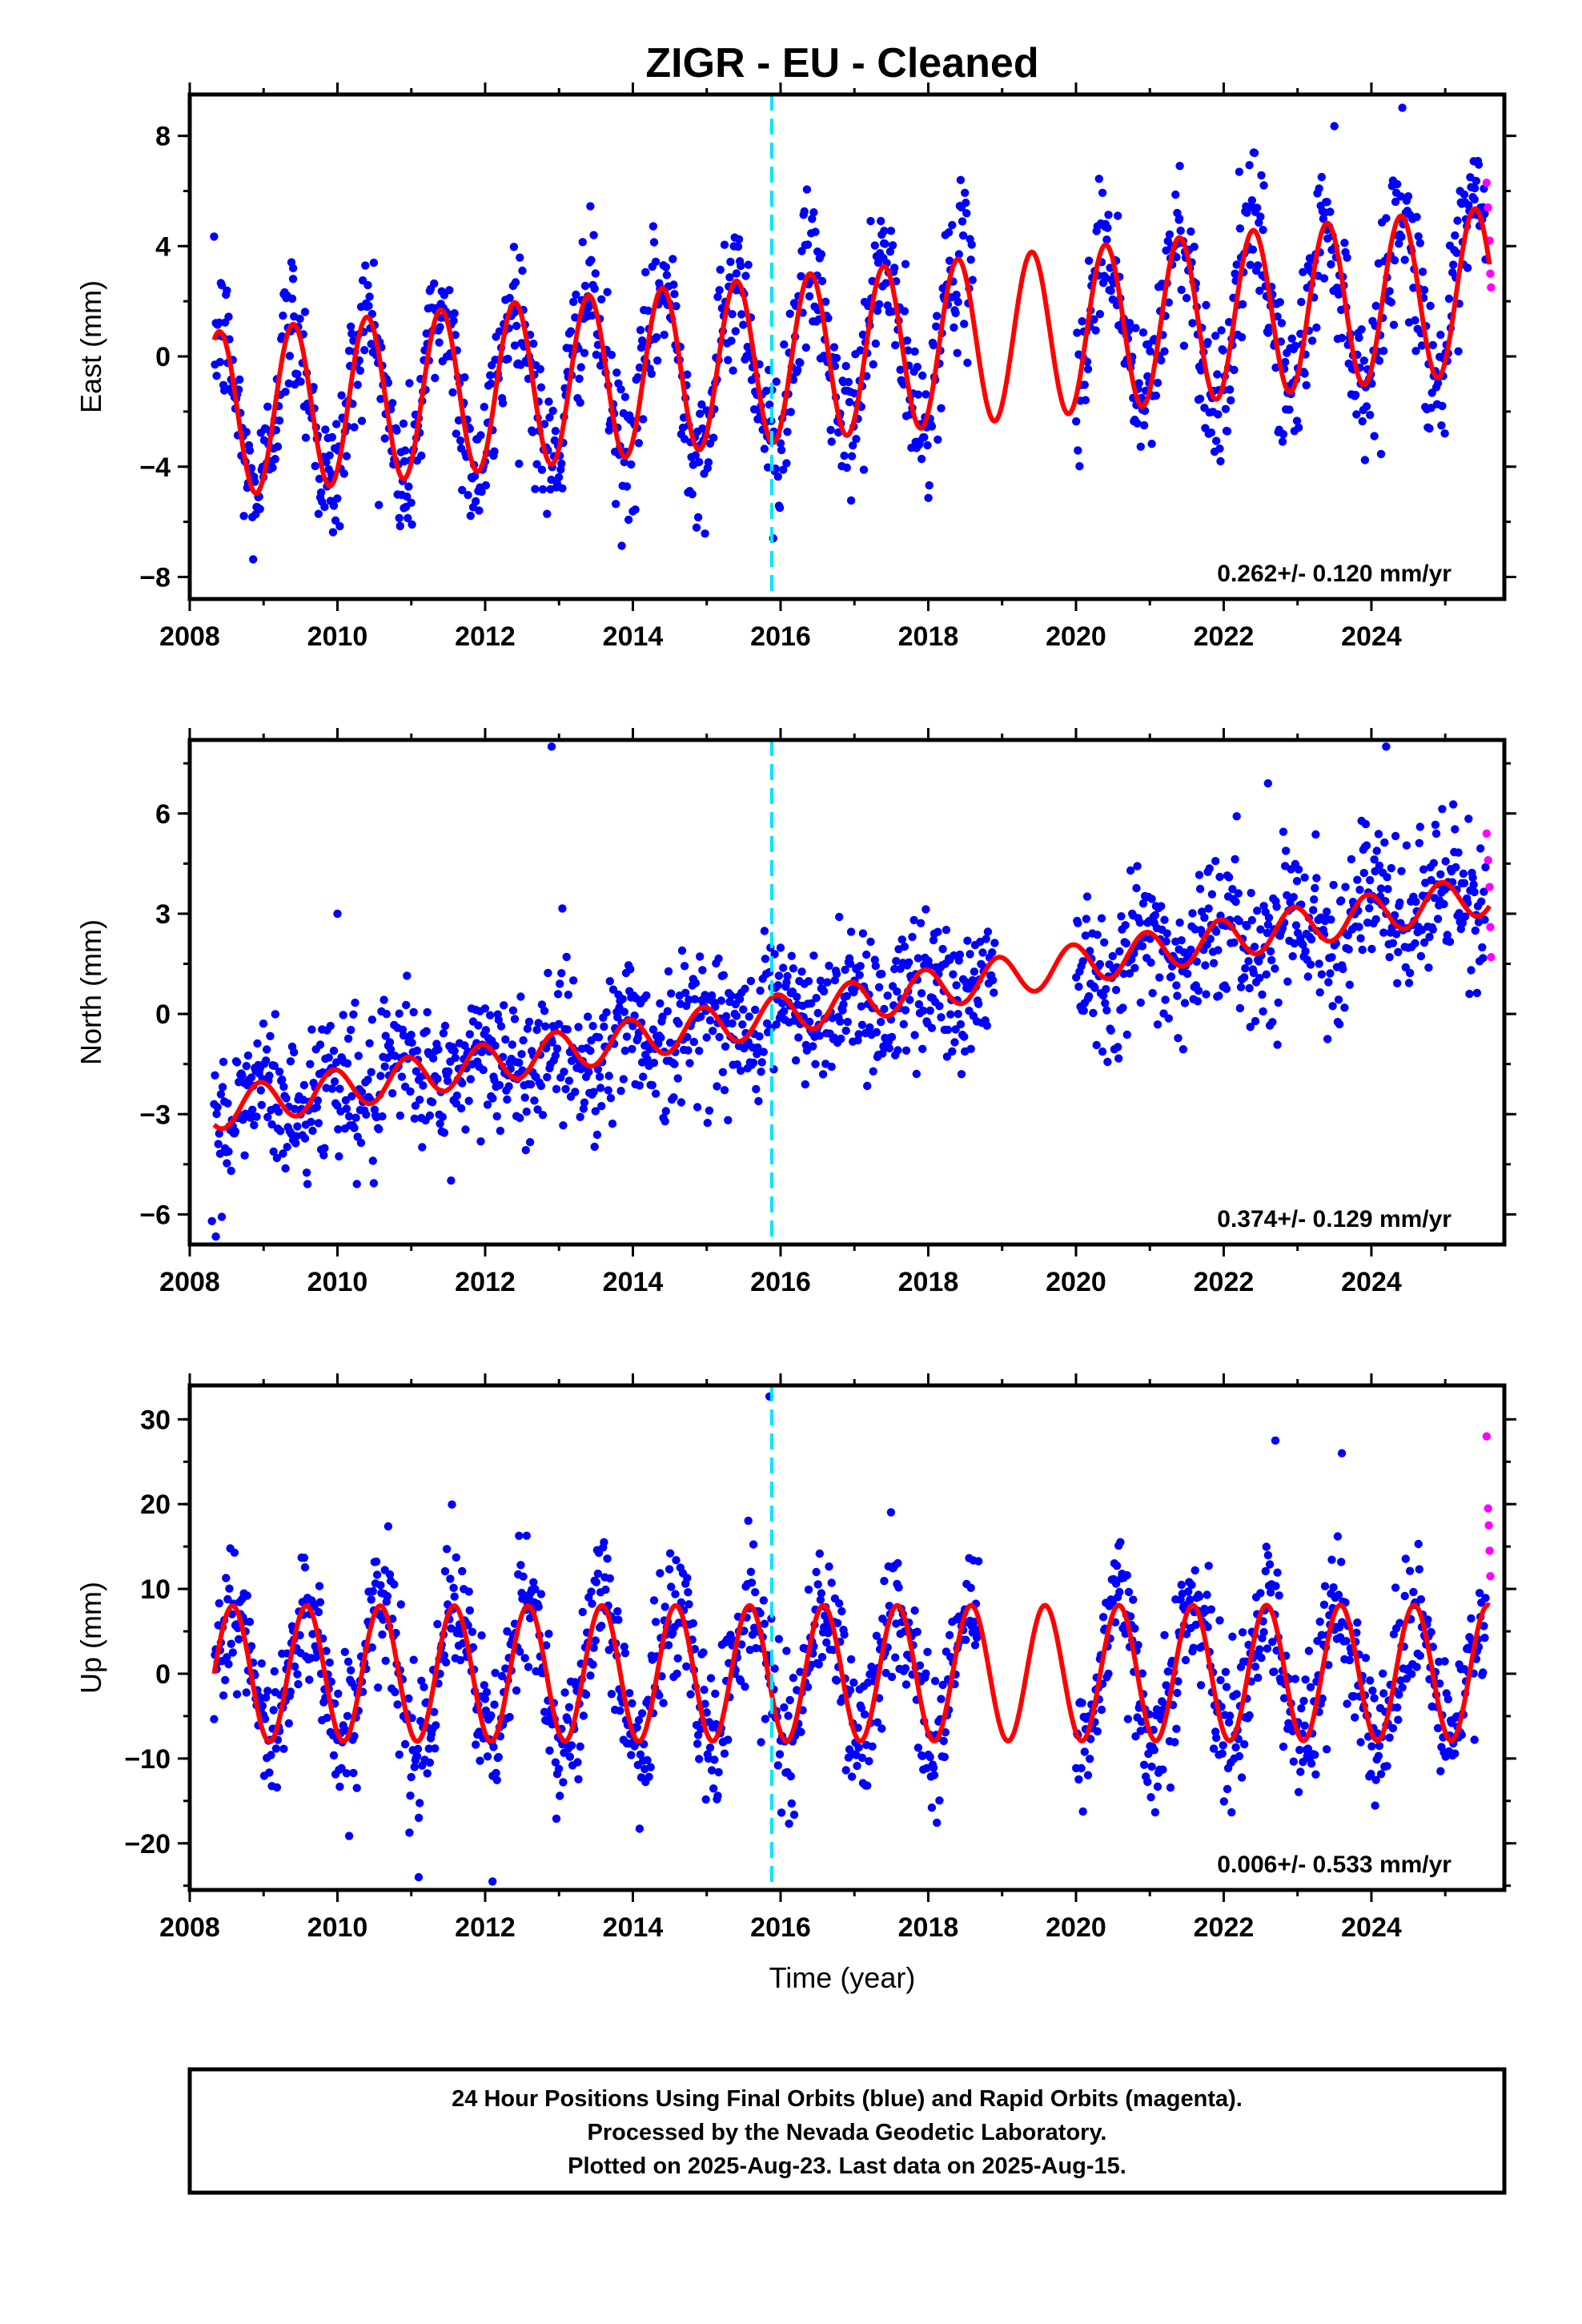  I want to click on up-rapid-point, so click(1487, 1436).